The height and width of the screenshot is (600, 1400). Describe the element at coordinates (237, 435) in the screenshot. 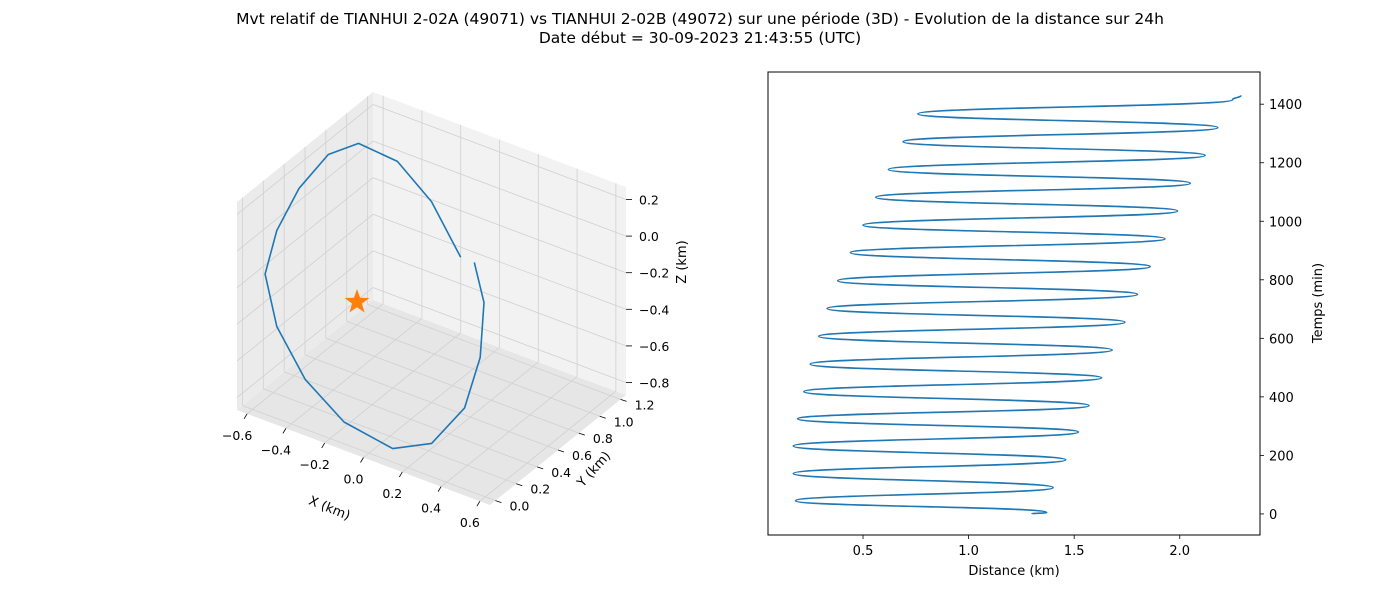

I see `x-tick-label-3d: −0.6` at that location.